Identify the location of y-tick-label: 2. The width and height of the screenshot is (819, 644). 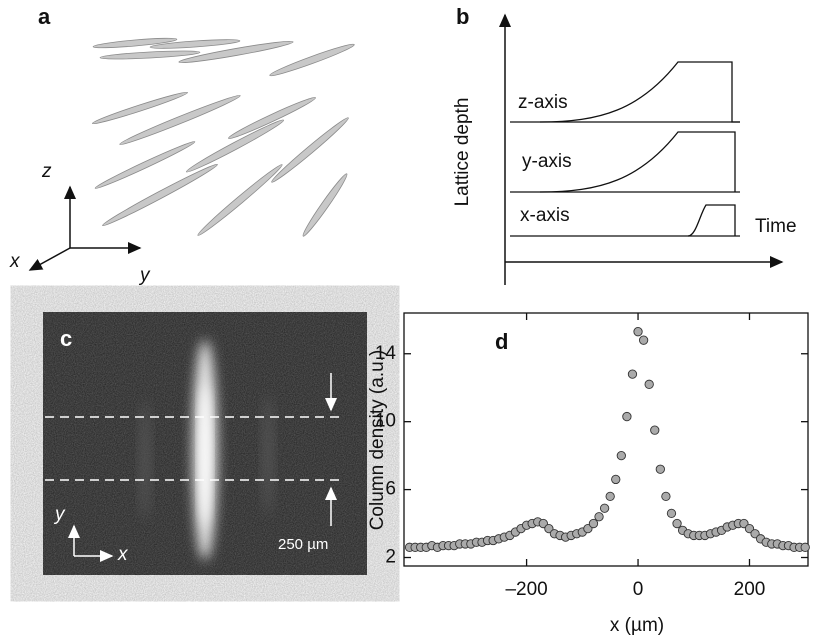
(390, 557).